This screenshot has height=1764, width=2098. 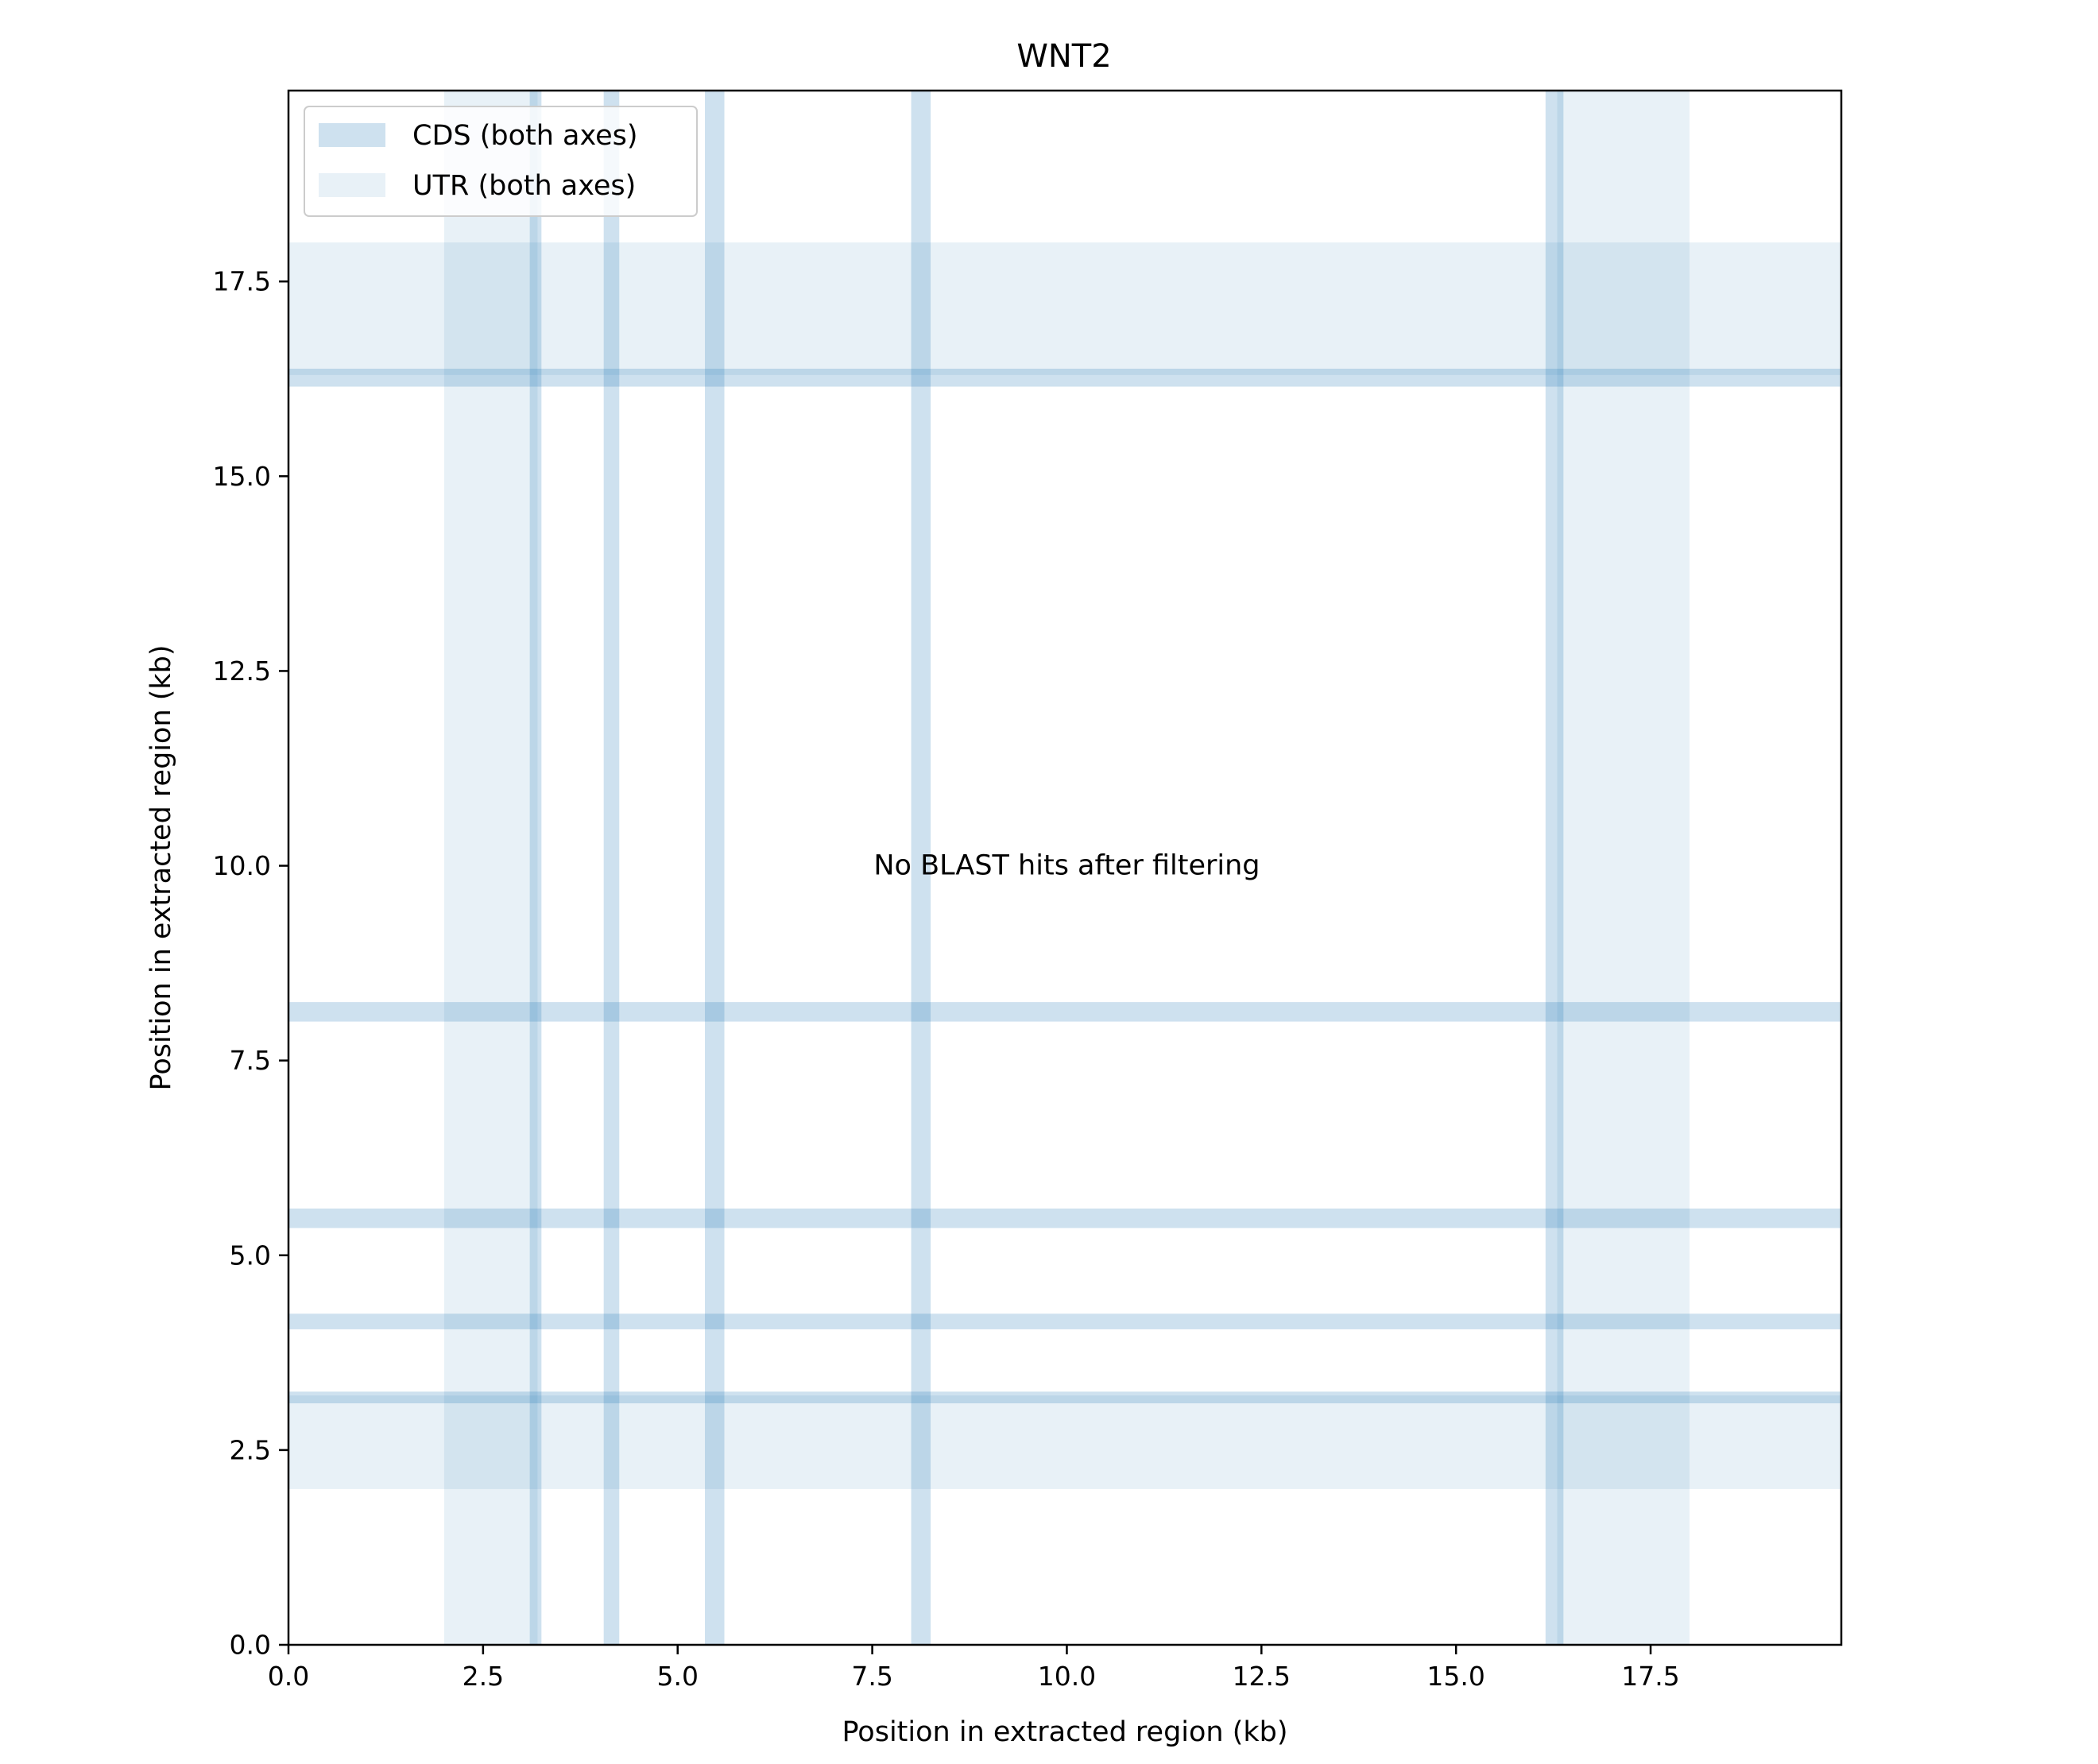 I want to click on no-hits-annotation: No BLAST hits after filtering, so click(x=1066, y=866).